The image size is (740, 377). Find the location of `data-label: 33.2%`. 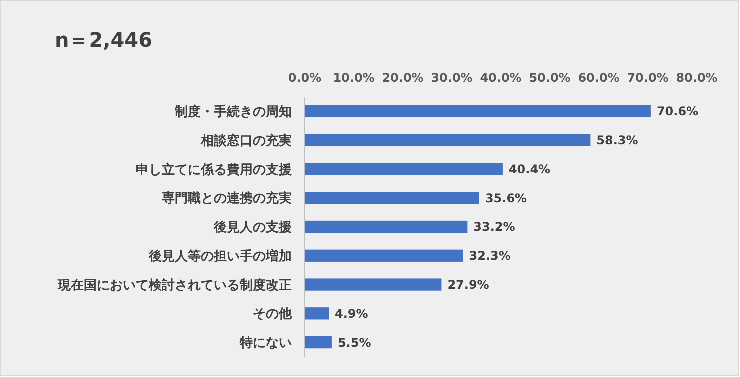

data-label: 33.2% is located at coordinates (495, 227).